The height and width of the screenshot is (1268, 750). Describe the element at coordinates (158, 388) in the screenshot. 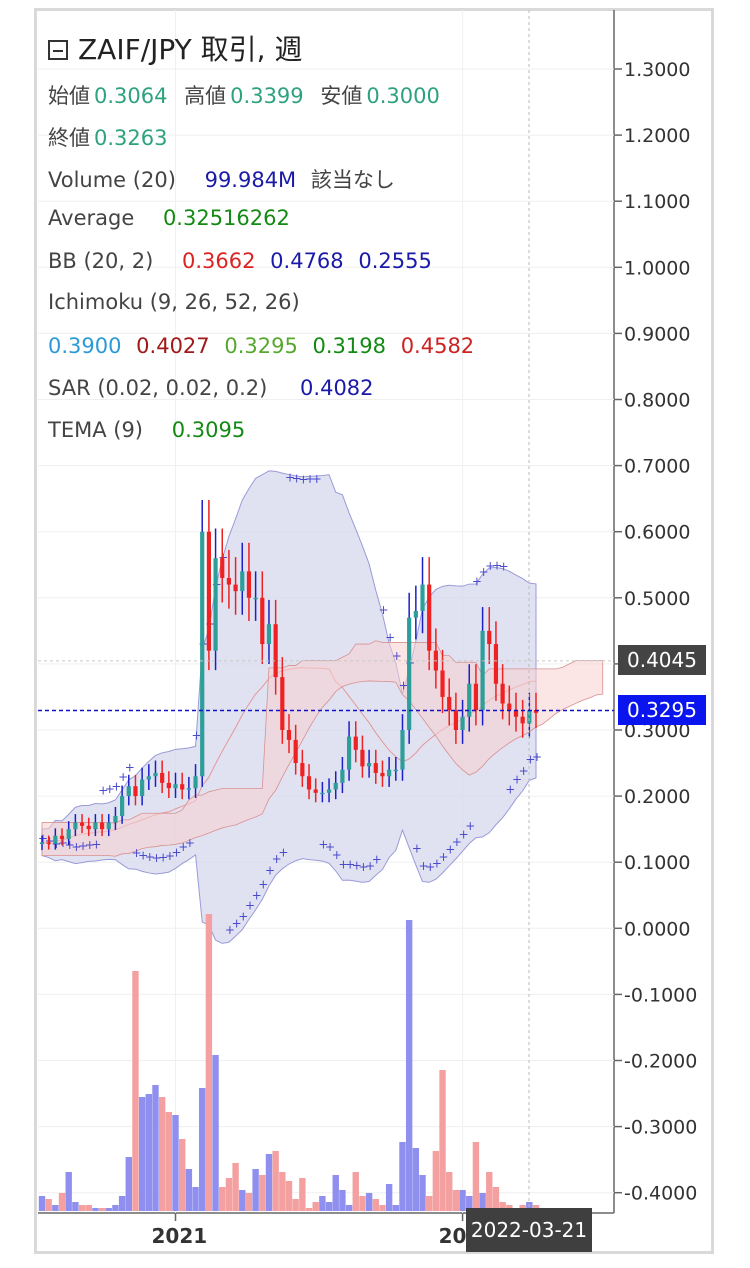

I see `sar-label: SAR (0.02, 0.02, 0.2)` at that location.